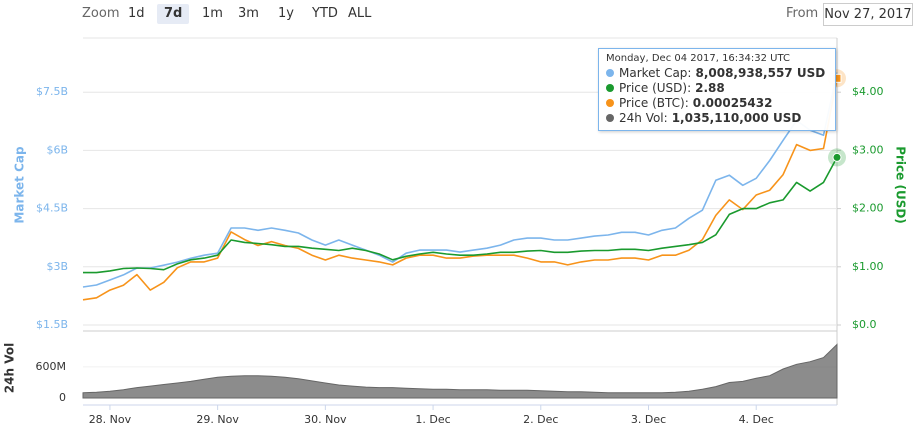  I want to click on vol-axis-title: 24h Vol, so click(10, 368).